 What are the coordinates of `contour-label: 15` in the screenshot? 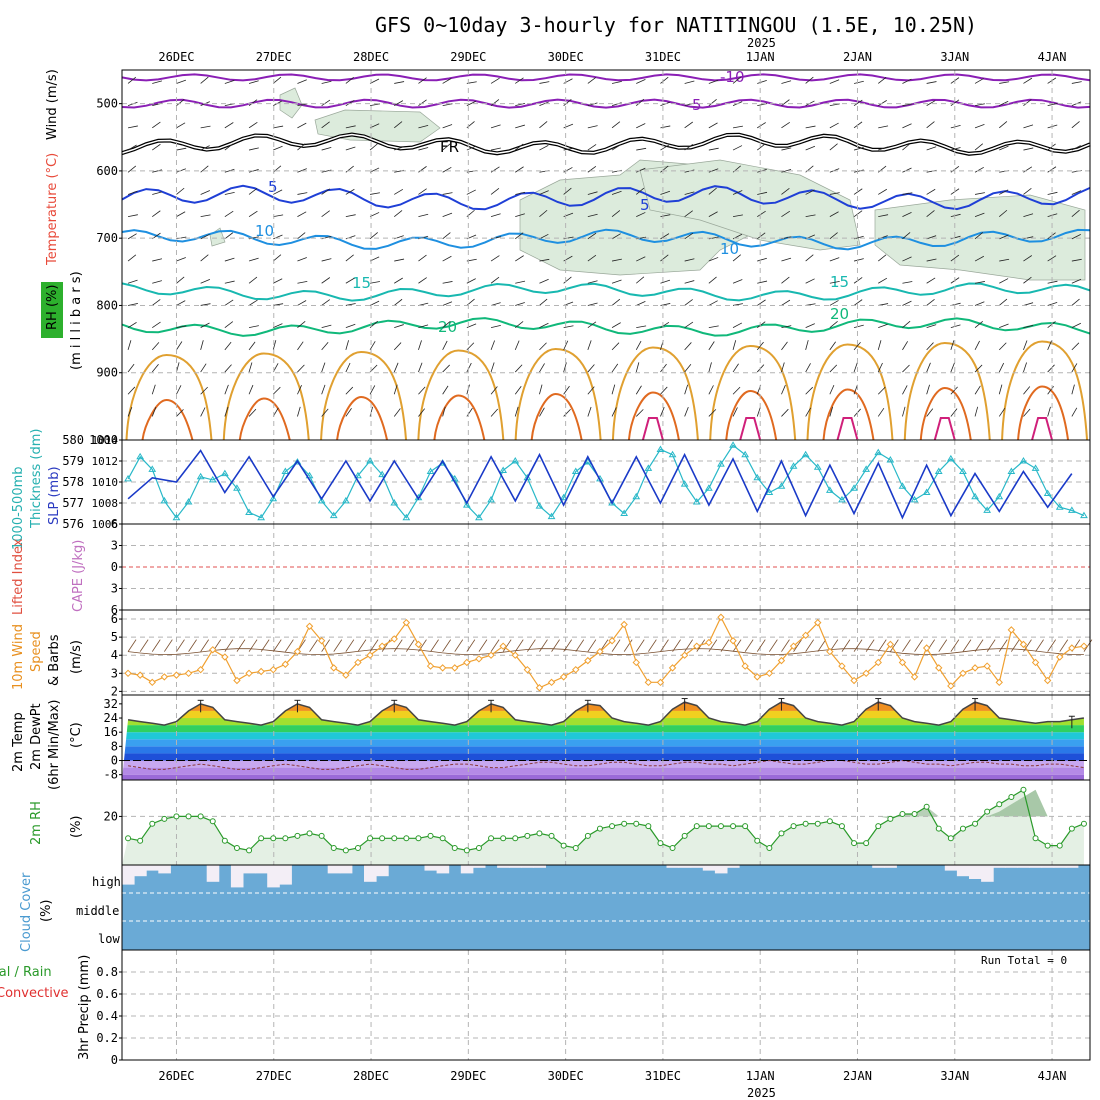 It's located at (839, 282).